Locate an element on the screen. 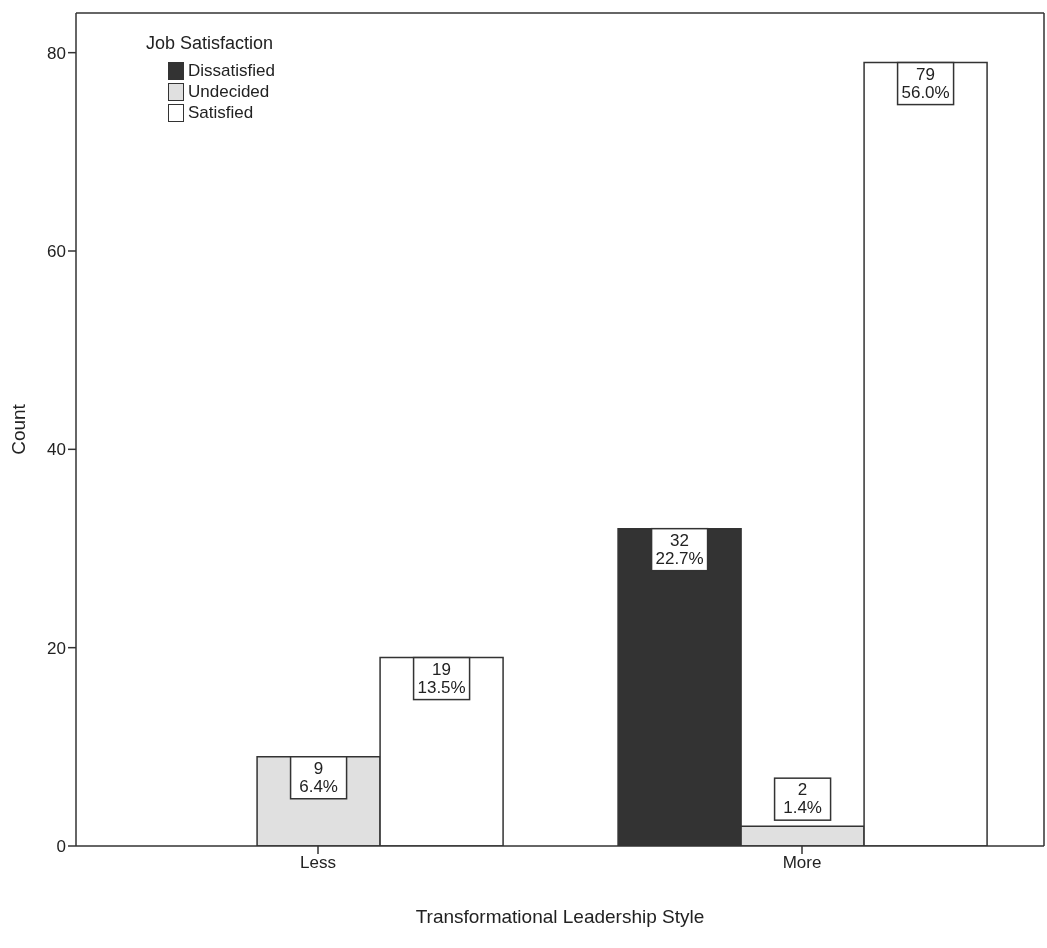  y-tick-label: 40 is located at coordinates (56, 450).